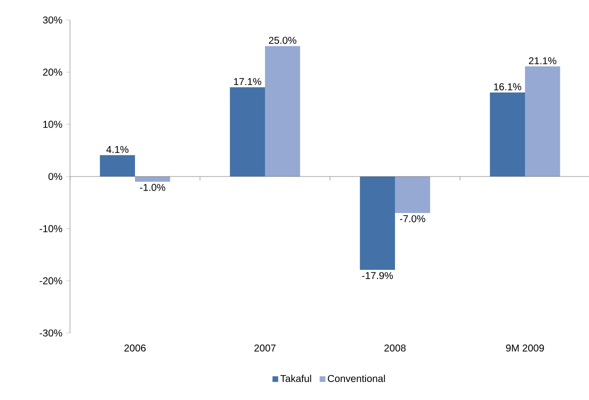  Describe the element at coordinates (525, 348) in the screenshot. I see `x-tick-label: 9M 2009` at that location.